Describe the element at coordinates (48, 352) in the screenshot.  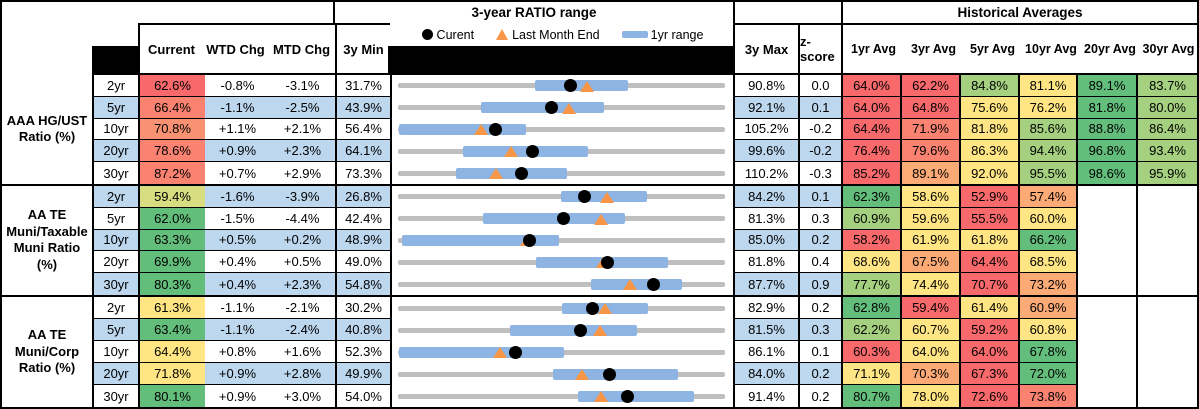
I see `group-label: AA TE Muni/Corp Ratio (%)` at that location.